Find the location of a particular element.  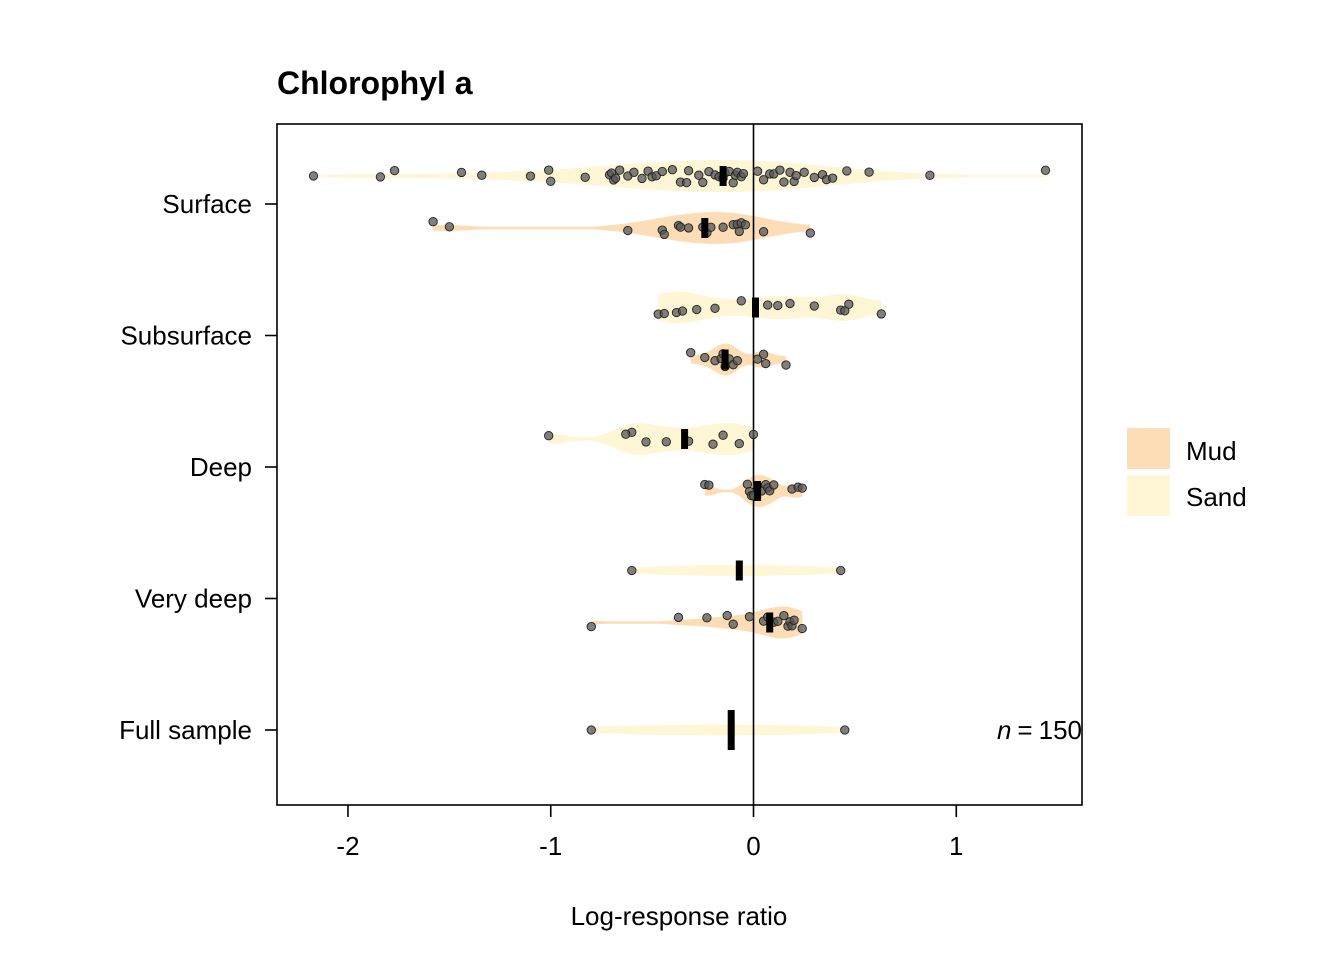

violin-surface-sand is located at coordinates (679, 176).